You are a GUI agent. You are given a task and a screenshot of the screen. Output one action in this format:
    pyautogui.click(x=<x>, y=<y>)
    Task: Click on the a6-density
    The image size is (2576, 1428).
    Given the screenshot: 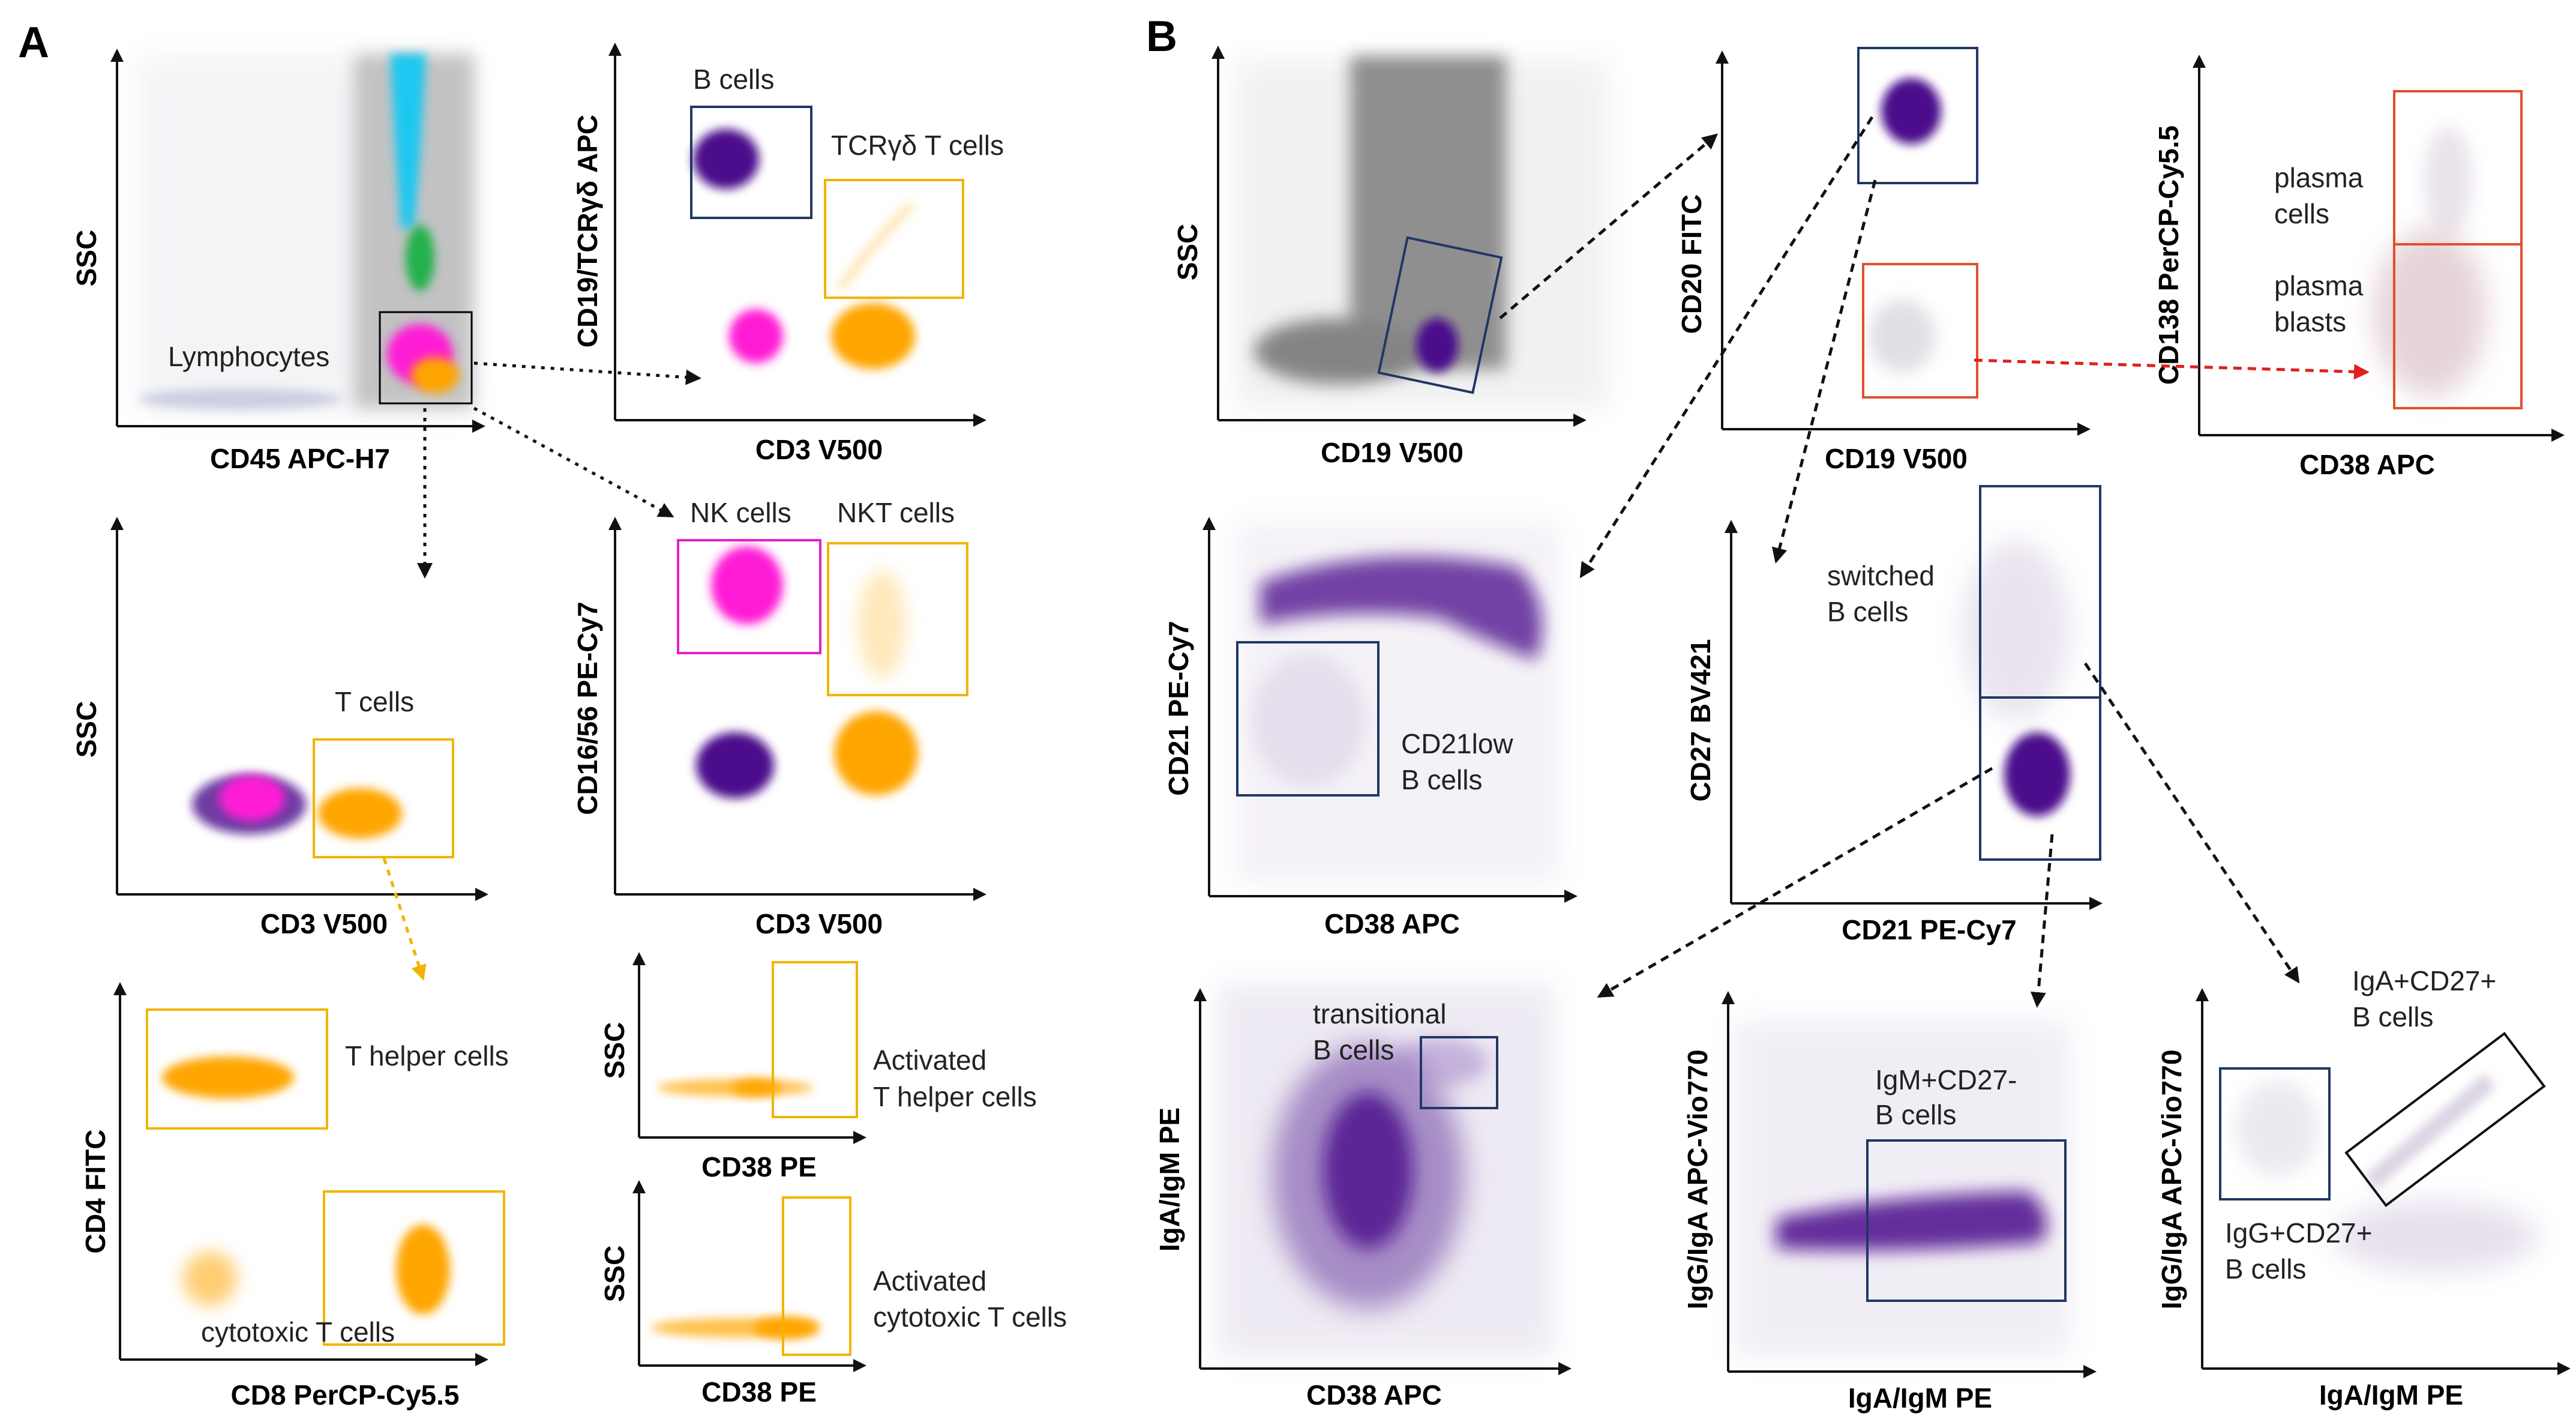 What is the action you would take?
    pyautogui.click(x=735, y=1087)
    